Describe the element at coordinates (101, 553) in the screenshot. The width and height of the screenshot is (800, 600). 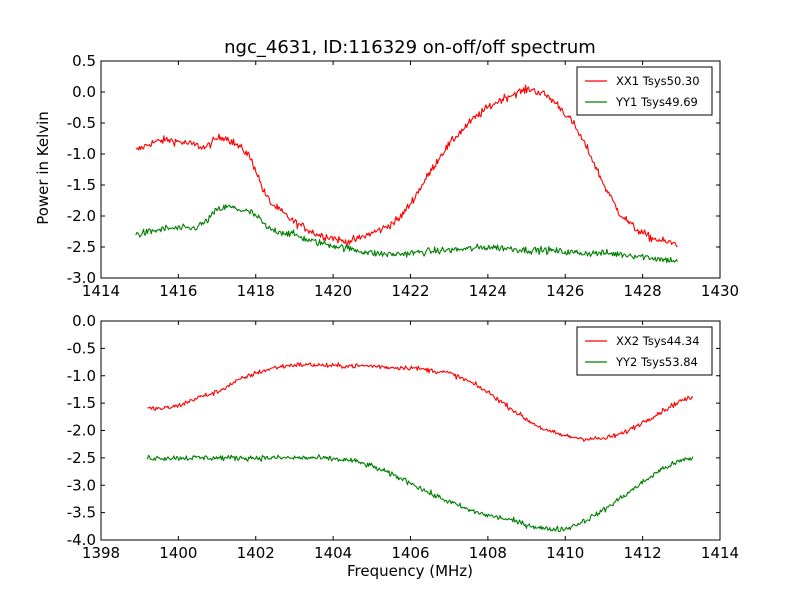
I see `x-tick-label: 1398` at that location.